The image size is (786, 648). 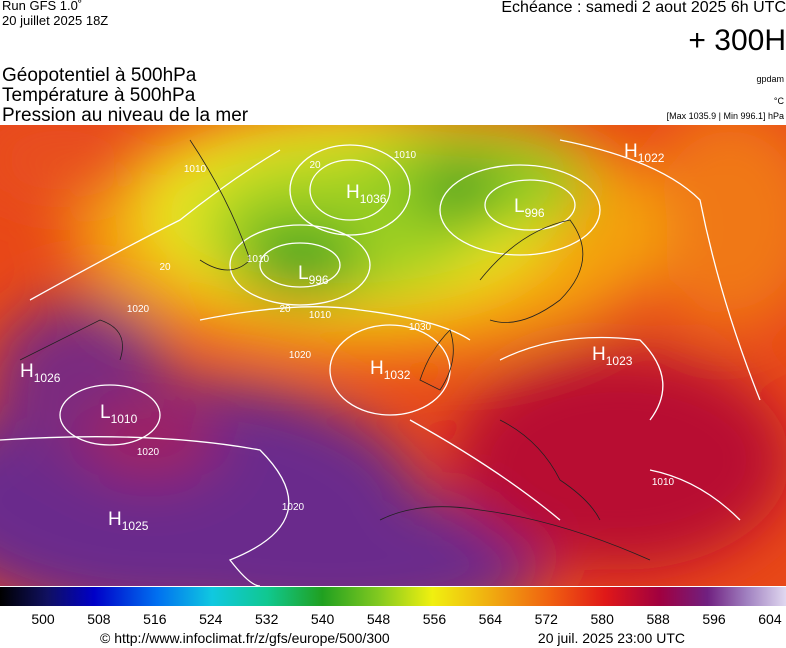 I want to click on pressure-value: 1025, so click(x=135, y=526).